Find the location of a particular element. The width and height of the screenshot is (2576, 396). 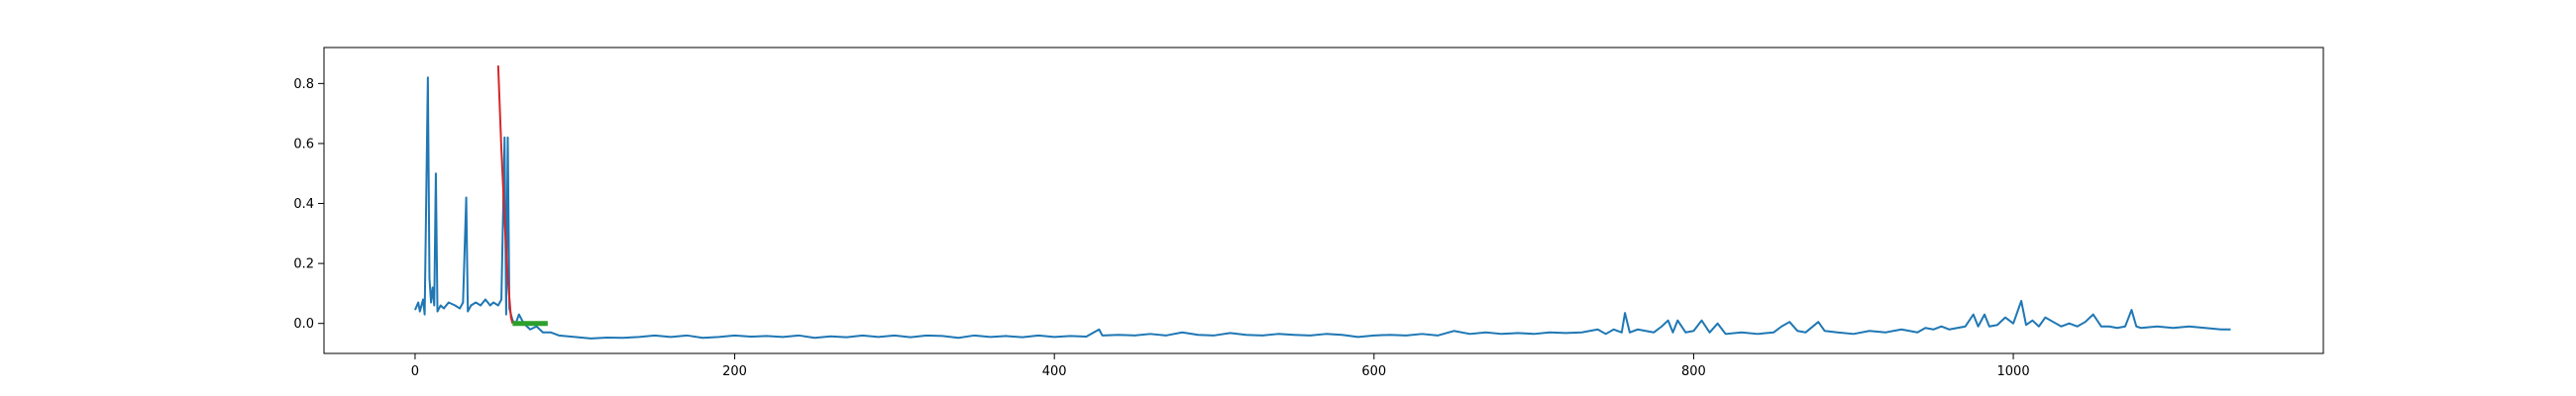

x-tick-label: 800 is located at coordinates (1693, 372).